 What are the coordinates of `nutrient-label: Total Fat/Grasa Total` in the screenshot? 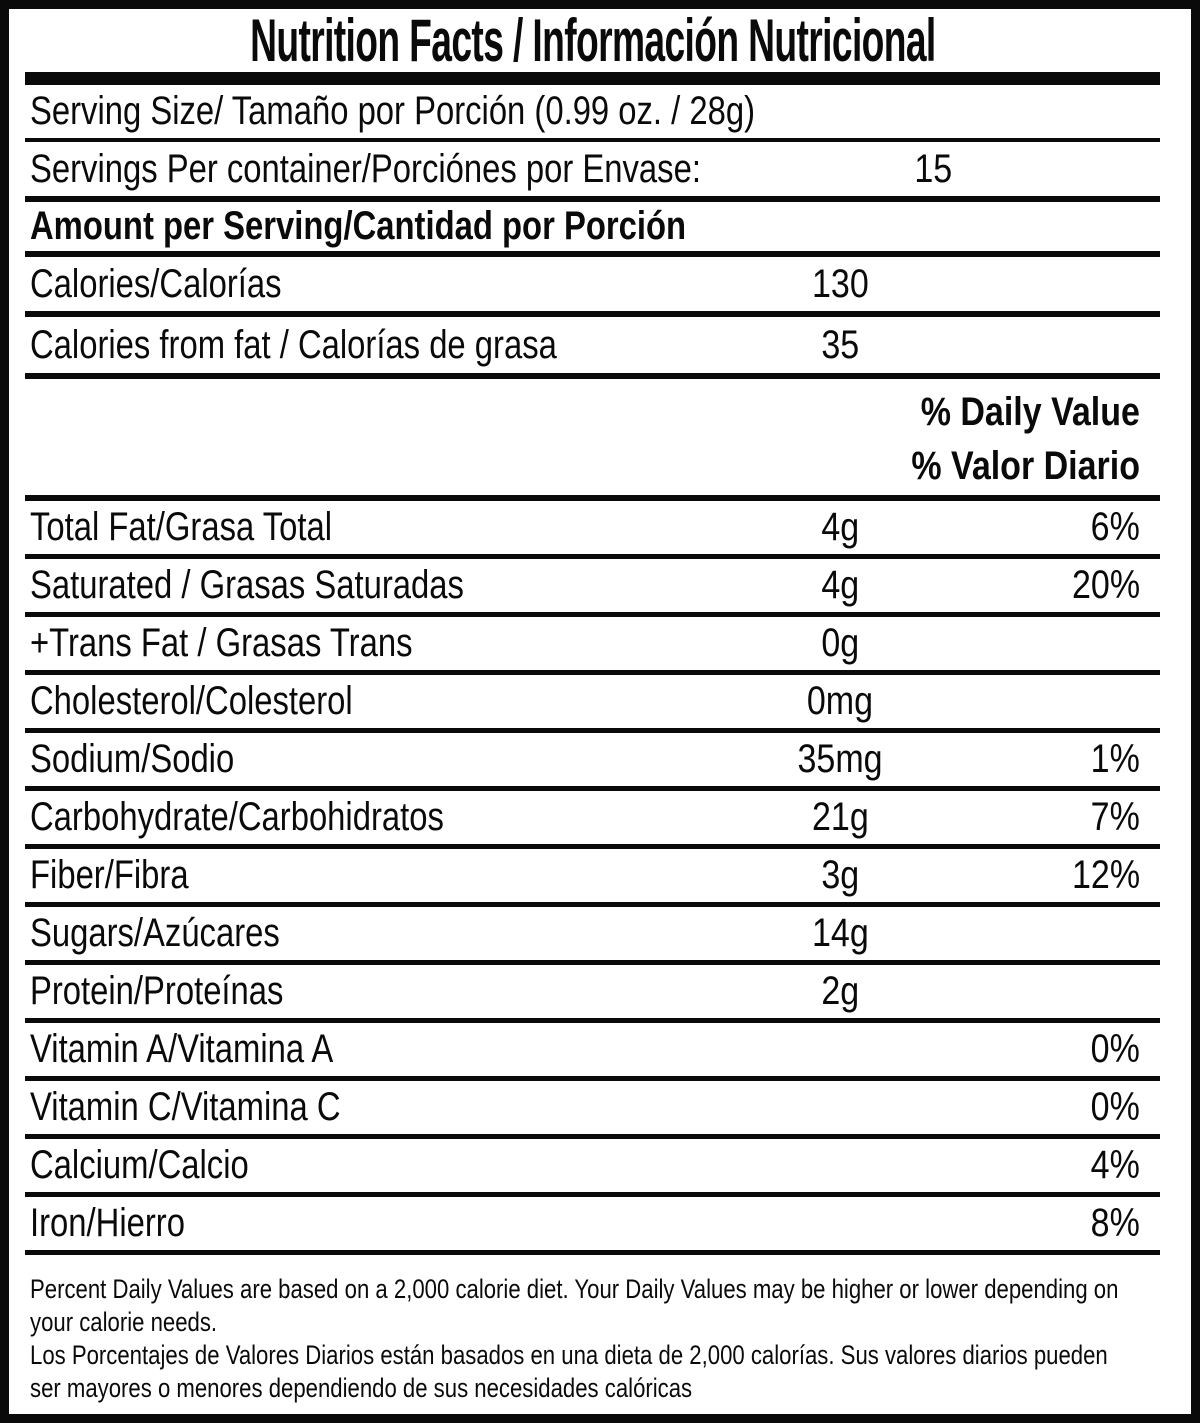 It's located at (181, 527).